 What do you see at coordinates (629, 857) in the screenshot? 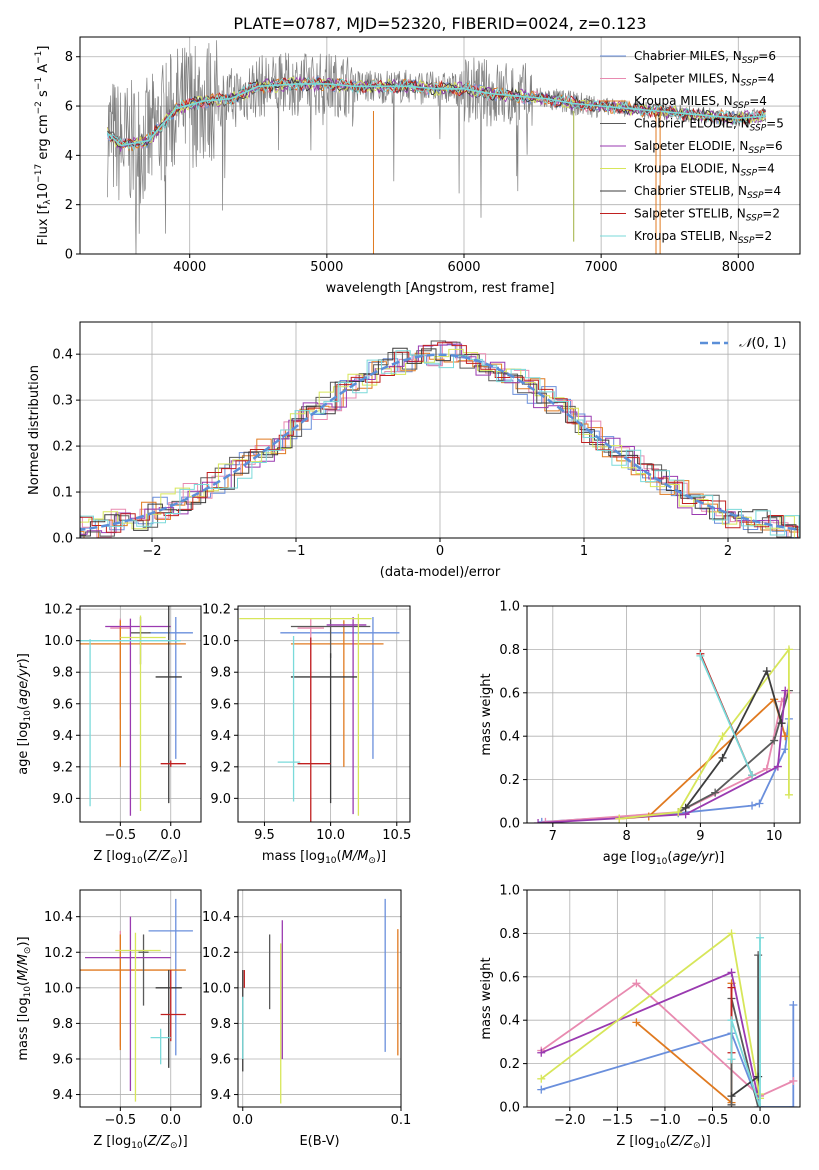
I see `label-part: age [log` at bounding box center [629, 857].